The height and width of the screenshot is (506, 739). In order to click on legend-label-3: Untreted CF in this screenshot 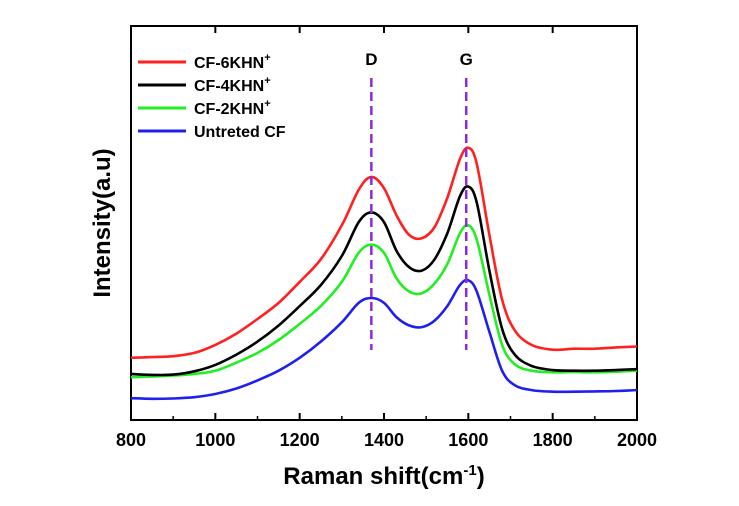, I will do `click(240, 132)`.